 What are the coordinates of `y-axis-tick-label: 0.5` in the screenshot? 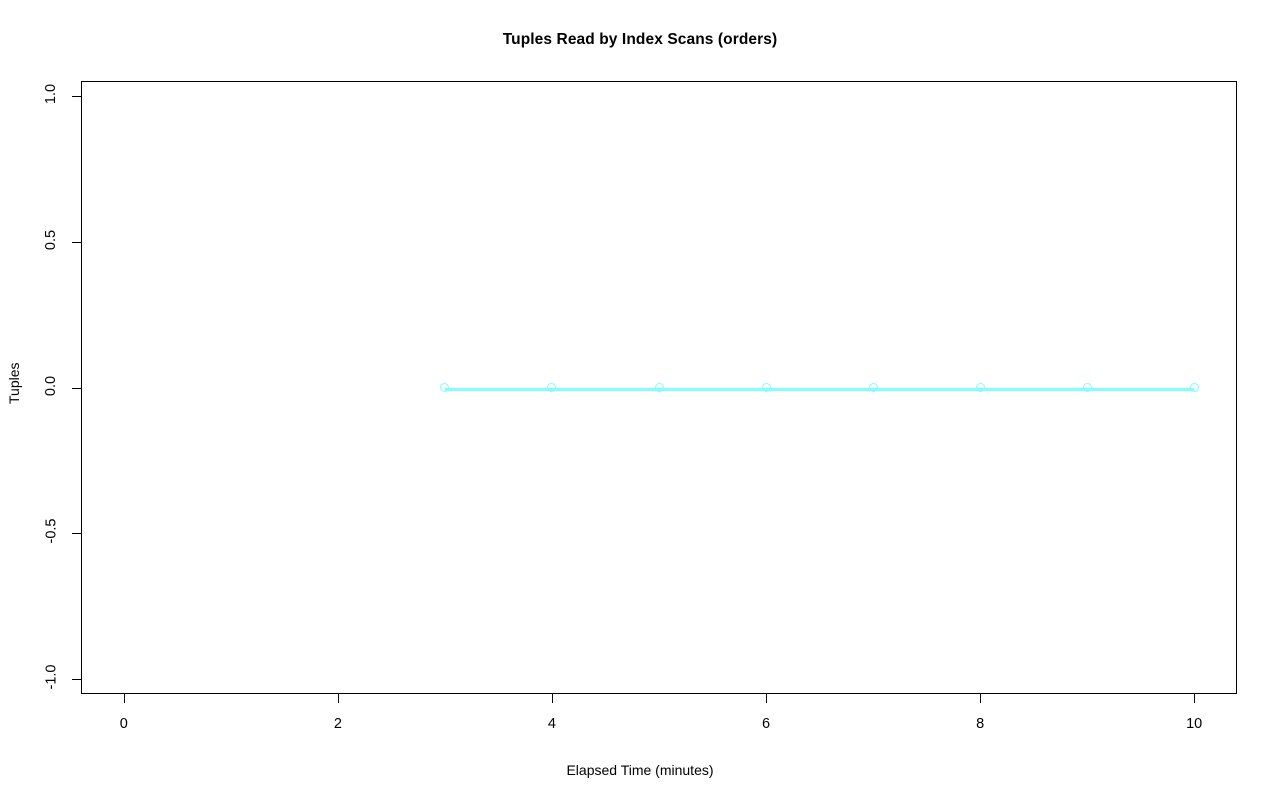 It's located at (51, 239).